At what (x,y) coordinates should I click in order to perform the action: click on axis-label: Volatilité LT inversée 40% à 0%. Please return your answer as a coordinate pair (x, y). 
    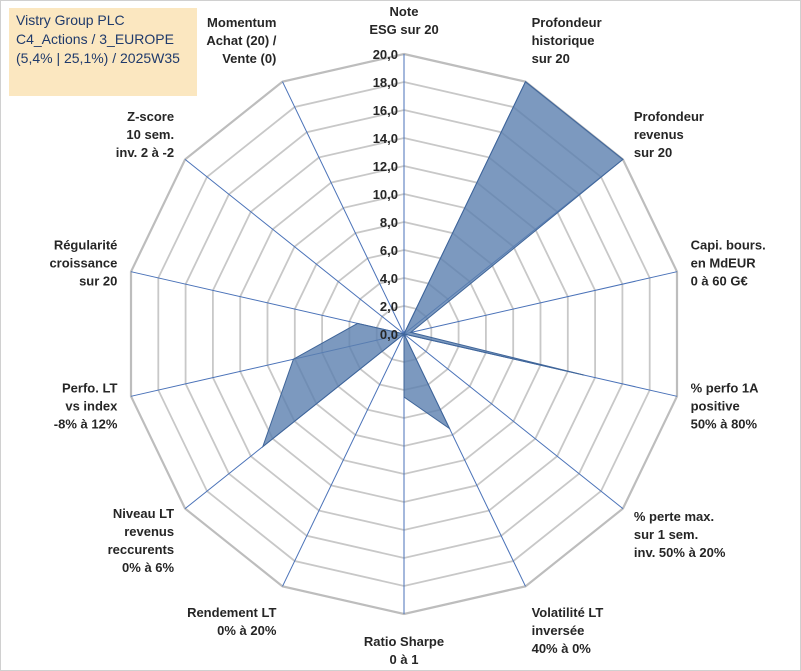
    Looking at the image, I should click on (568, 630).